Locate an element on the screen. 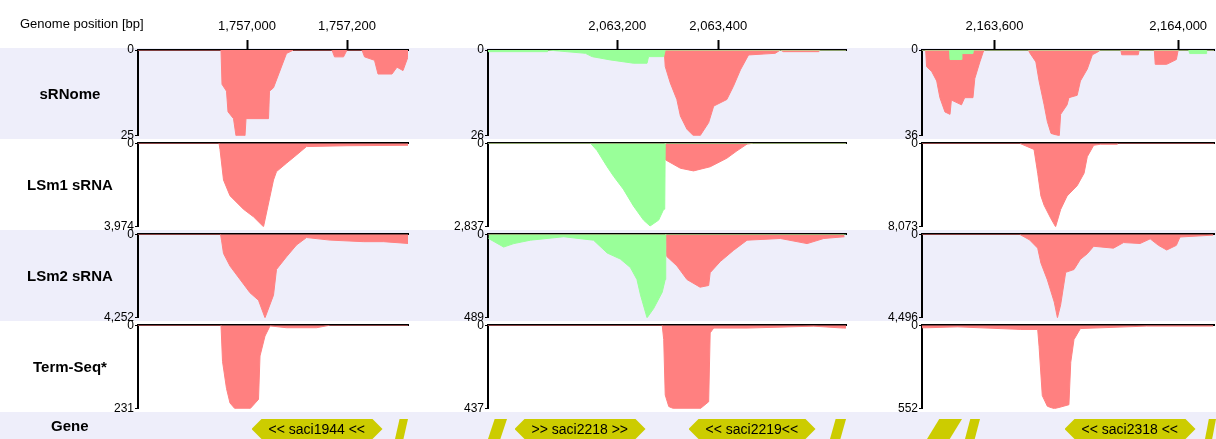 The image size is (1216, 439). x-axis-title: Genome position [bp] is located at coordinates (82, 23).